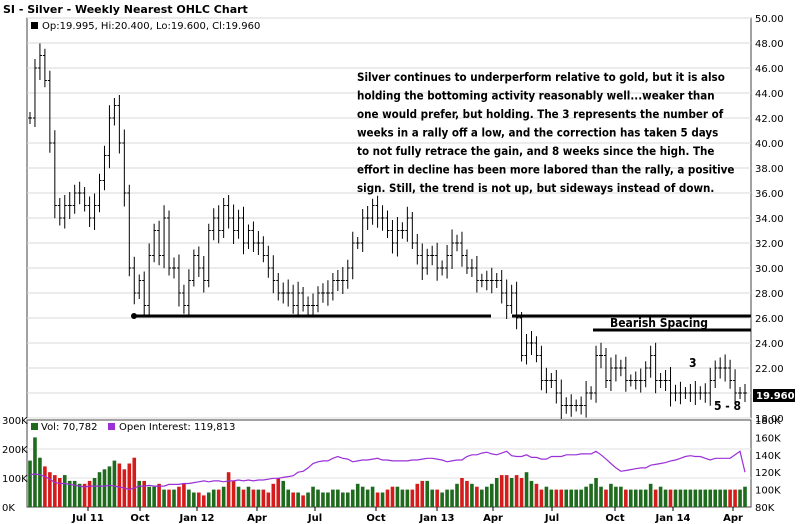  I want to click on correction-weeks-label: 5 - 8, so click(727, 406).